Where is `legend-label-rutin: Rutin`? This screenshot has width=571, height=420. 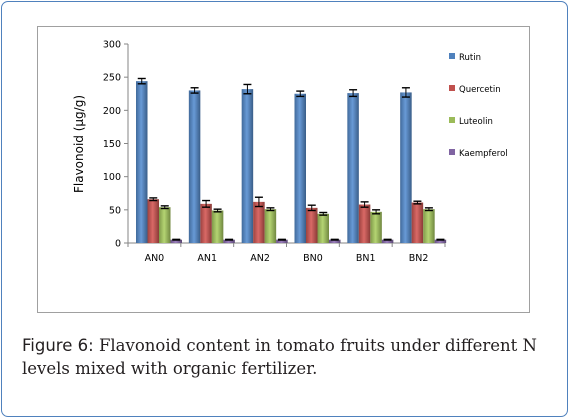
legend-label-rutin: Rutin is located at coordinates (470, 58).